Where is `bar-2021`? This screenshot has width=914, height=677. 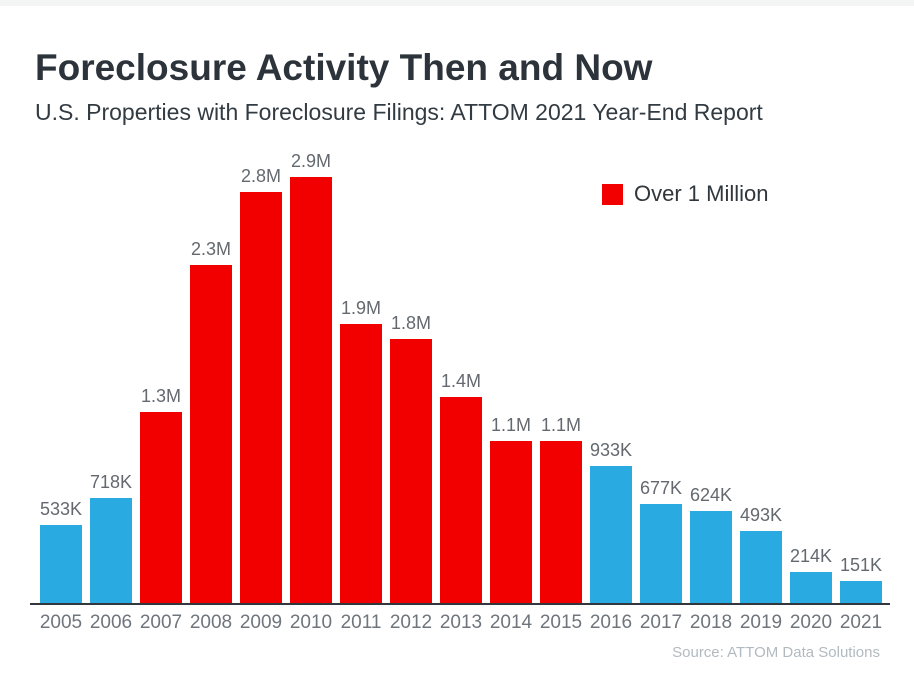 bar-2021 is located at coordinates (861, 591).